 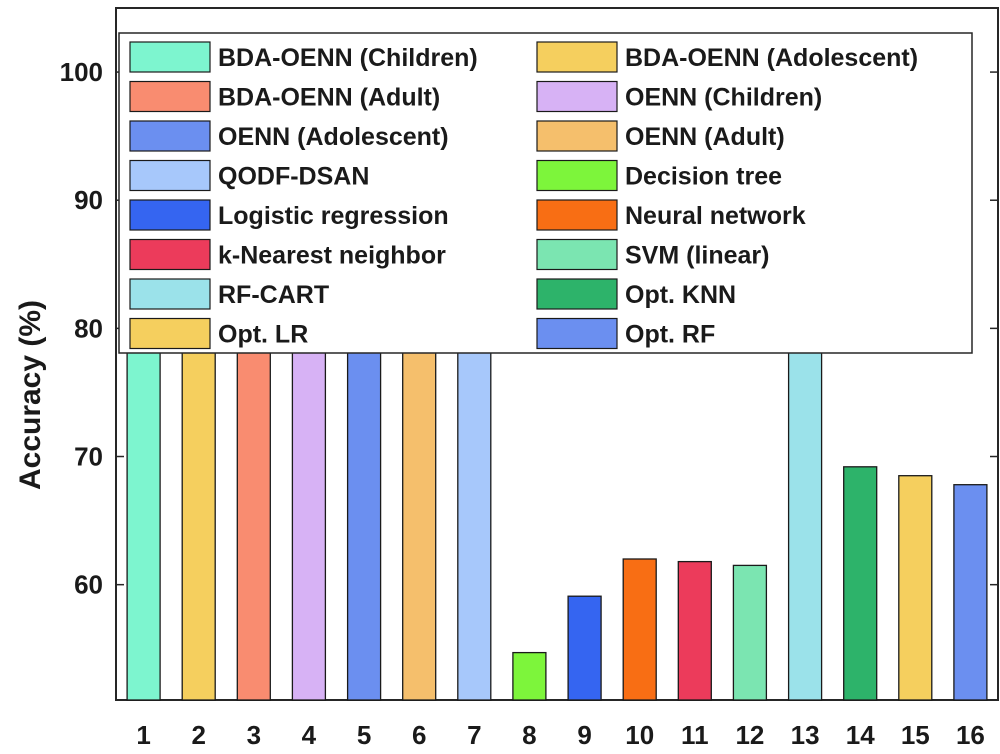 I want to click on legend-label-13: RF-CART, so click(x=273, y=295).